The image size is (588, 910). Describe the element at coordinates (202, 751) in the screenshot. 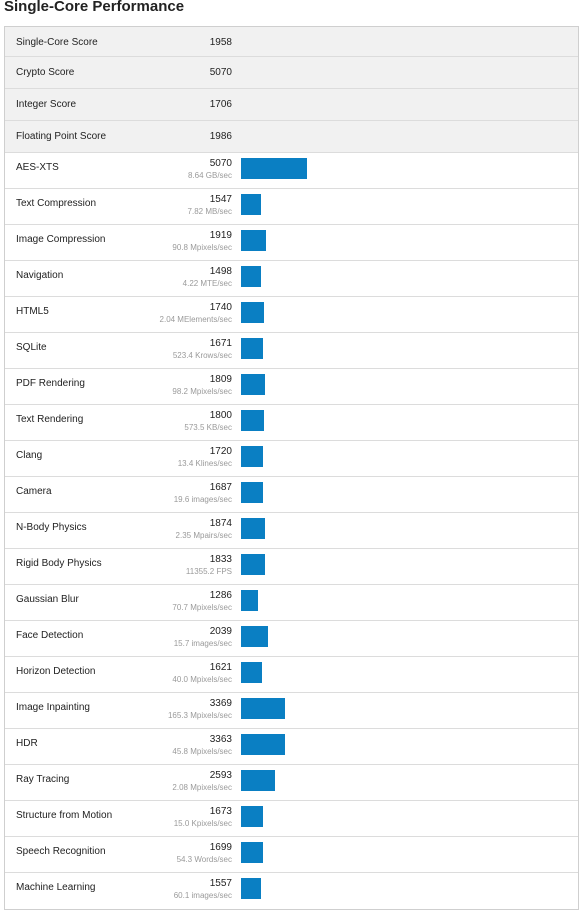

I see `test-rate: 45.8 Mpixels/sec` at that location.